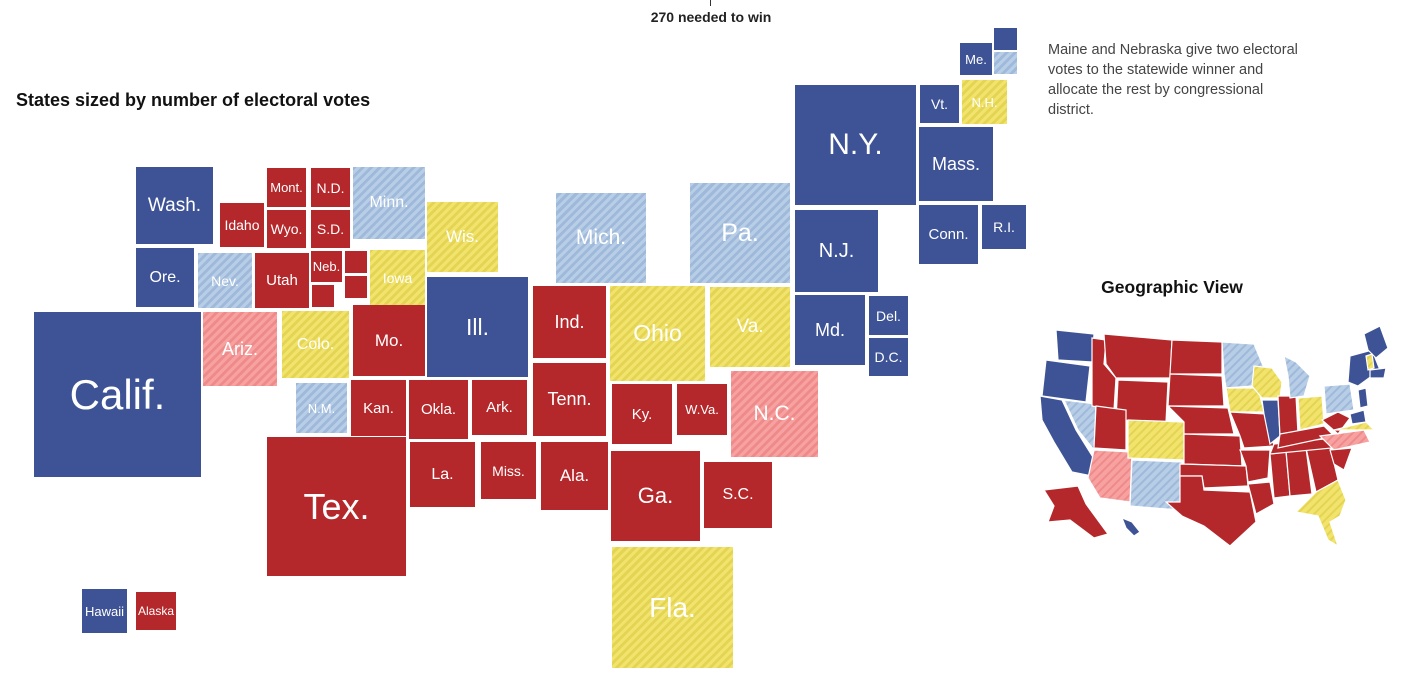  Describe the element at coordinates (477, 327) in the screenshot. I see `state-tile-illinois: Ill.` at that location.